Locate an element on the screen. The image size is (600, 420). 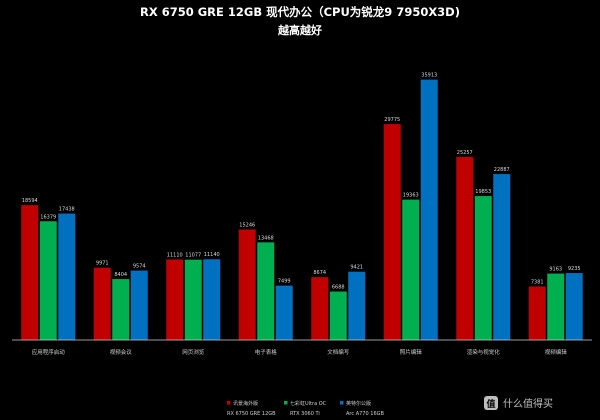
data-label: 11140 is located at coordinates (212, 255).